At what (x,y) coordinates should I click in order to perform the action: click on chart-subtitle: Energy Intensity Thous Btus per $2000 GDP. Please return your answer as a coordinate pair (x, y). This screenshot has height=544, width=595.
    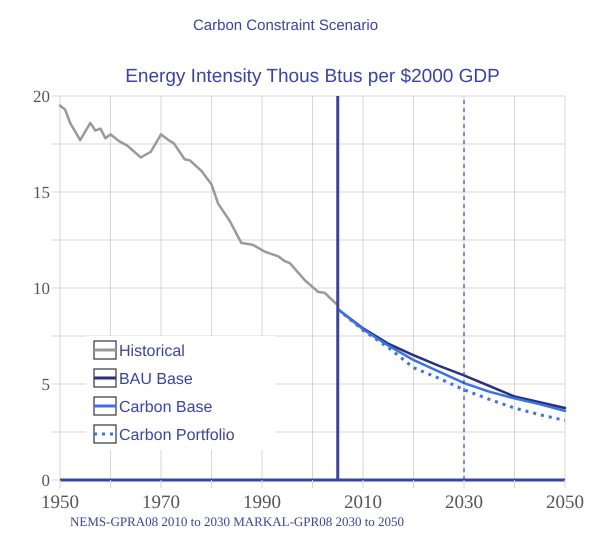
    Looking at the image, I should click on (312, 76).